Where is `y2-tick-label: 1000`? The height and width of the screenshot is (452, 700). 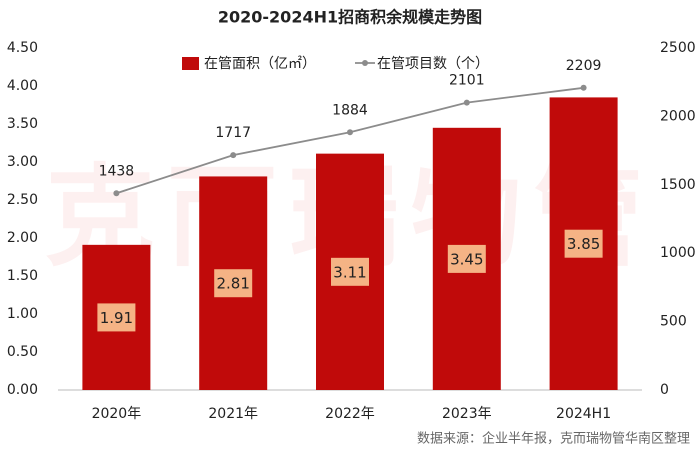 y2-tick-label: 1000 is located at coordinates (678, 253).